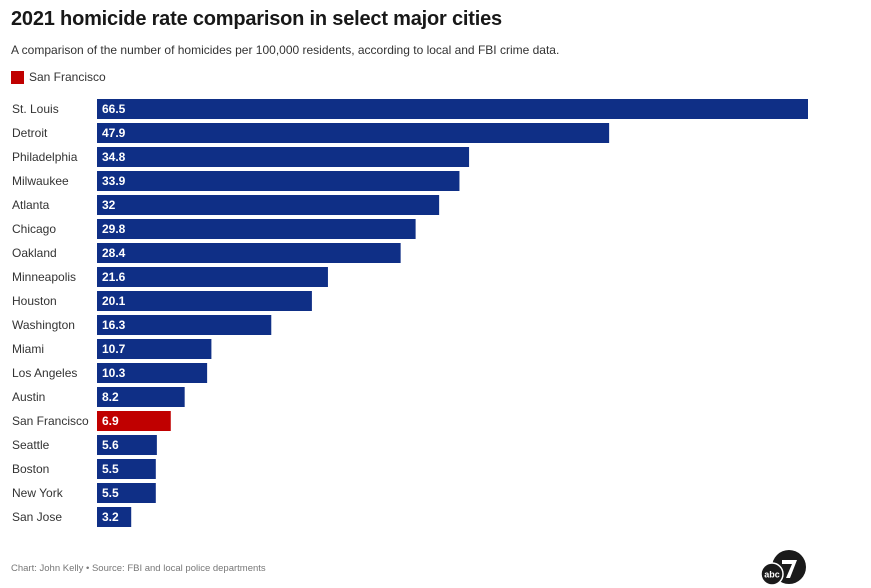 The height and width of the screenshot is (588, 871). Describe the element at coordinates (114, 277) in the screenshot. I see `data-label: 21.6` at that location.